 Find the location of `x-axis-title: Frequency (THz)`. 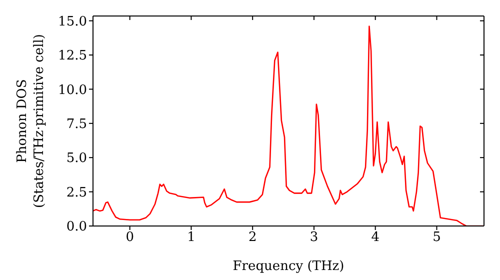

x-axis-title: Frequency (THz) is located at coordinates (288, 266).